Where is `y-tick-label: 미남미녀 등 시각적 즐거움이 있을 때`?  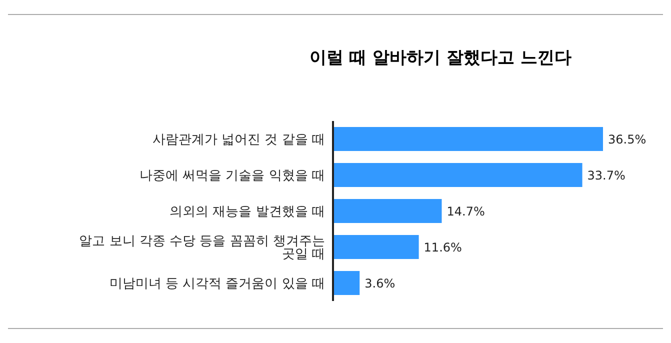 y-tick-label: 미남미녀 등 시각적 즐거움이 있을 때 is located at coordinates (217, 284).